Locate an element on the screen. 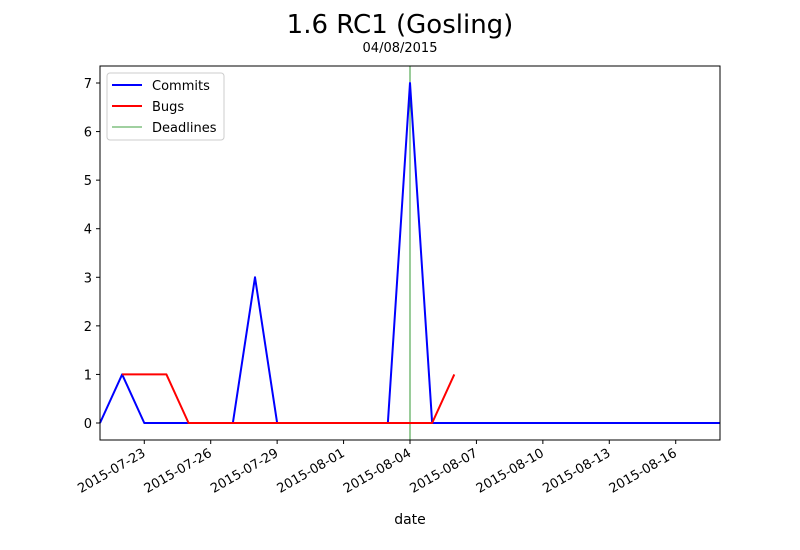  x-tick-label: 2015-08-04 is located at coordinates (377, 471).